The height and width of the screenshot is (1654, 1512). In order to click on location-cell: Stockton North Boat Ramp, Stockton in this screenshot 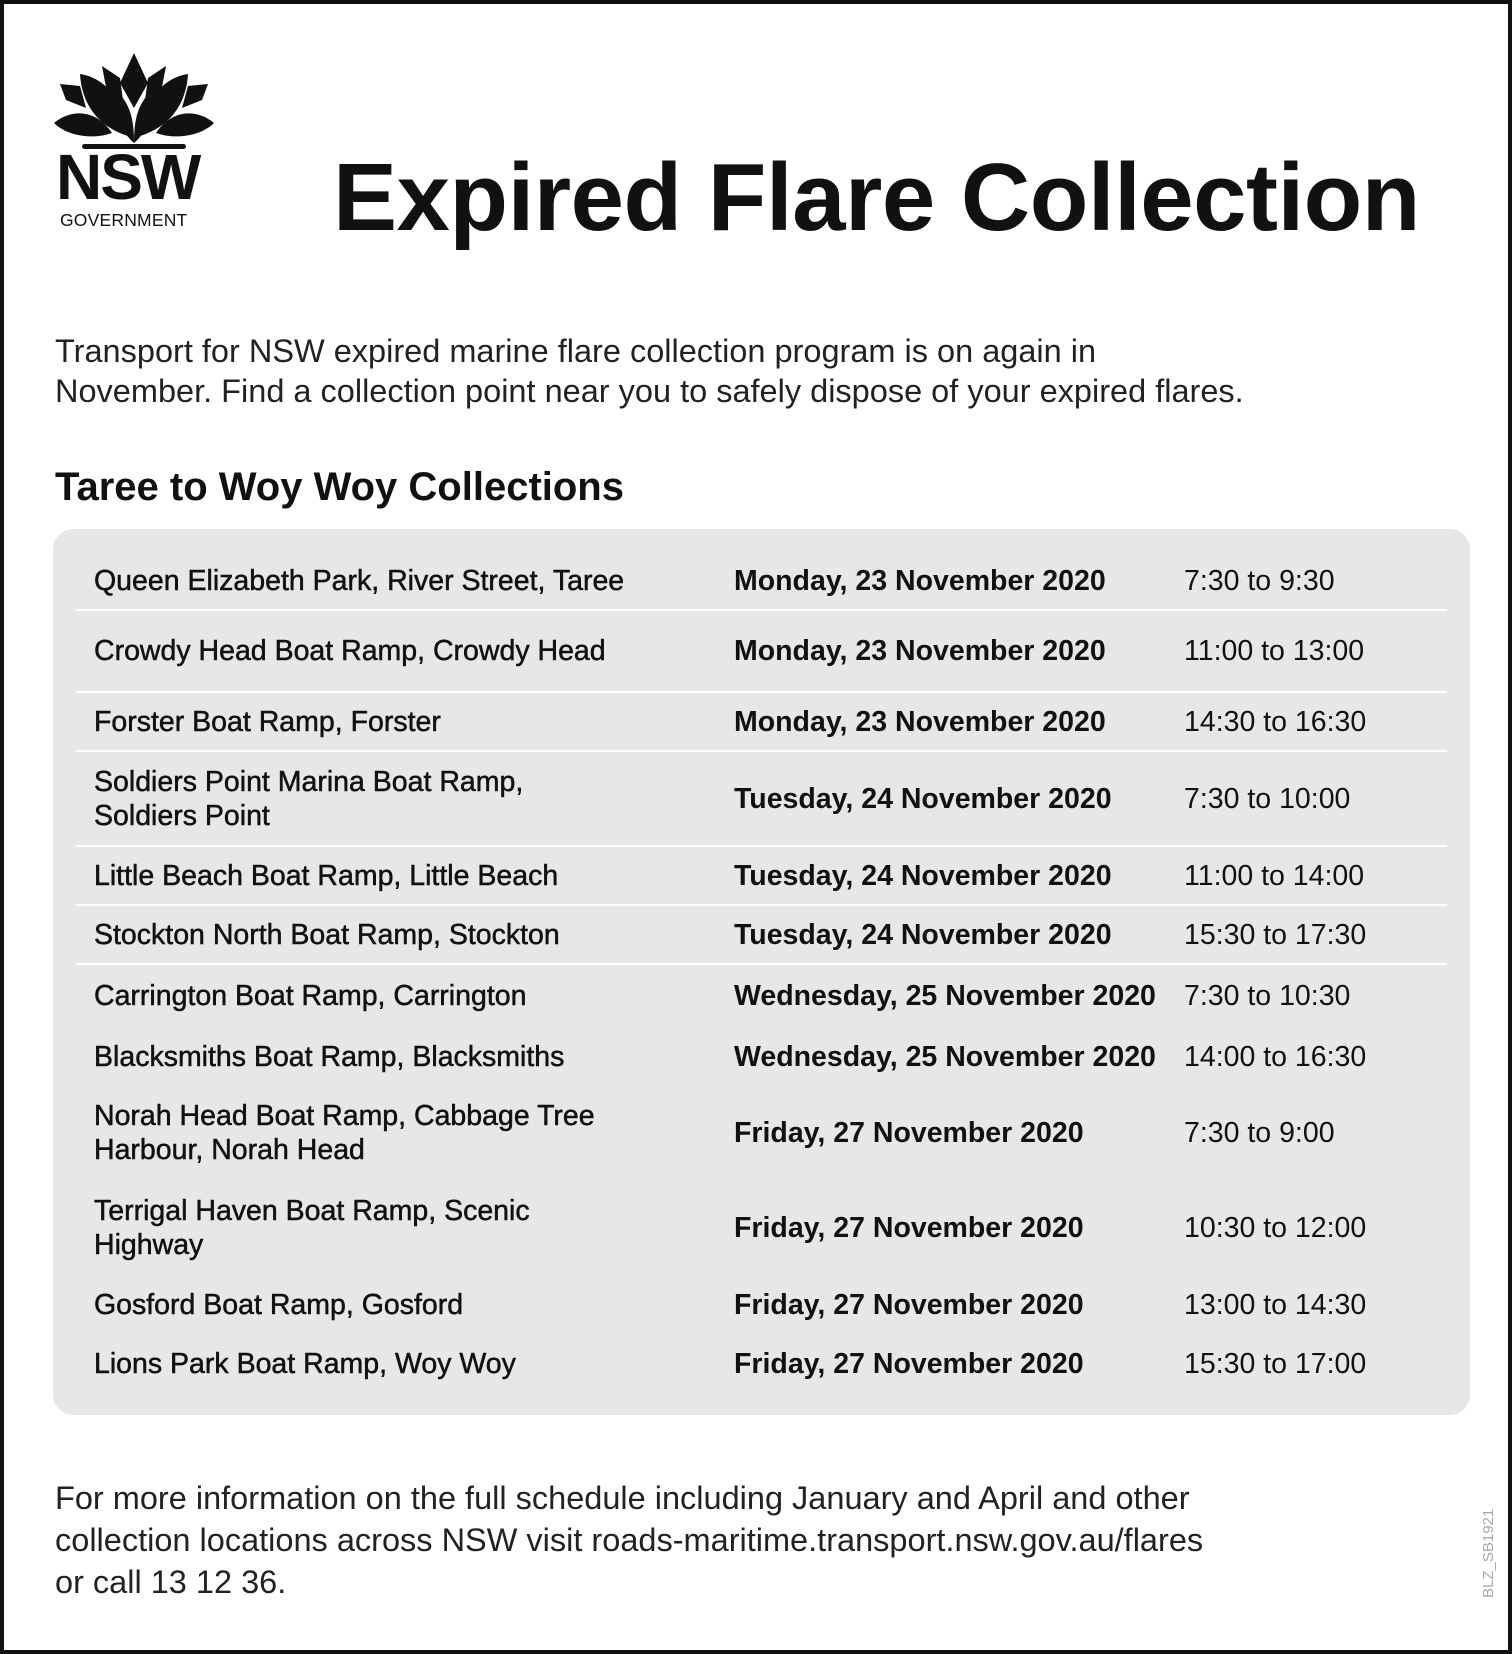, I will do `click(327, 934)`.